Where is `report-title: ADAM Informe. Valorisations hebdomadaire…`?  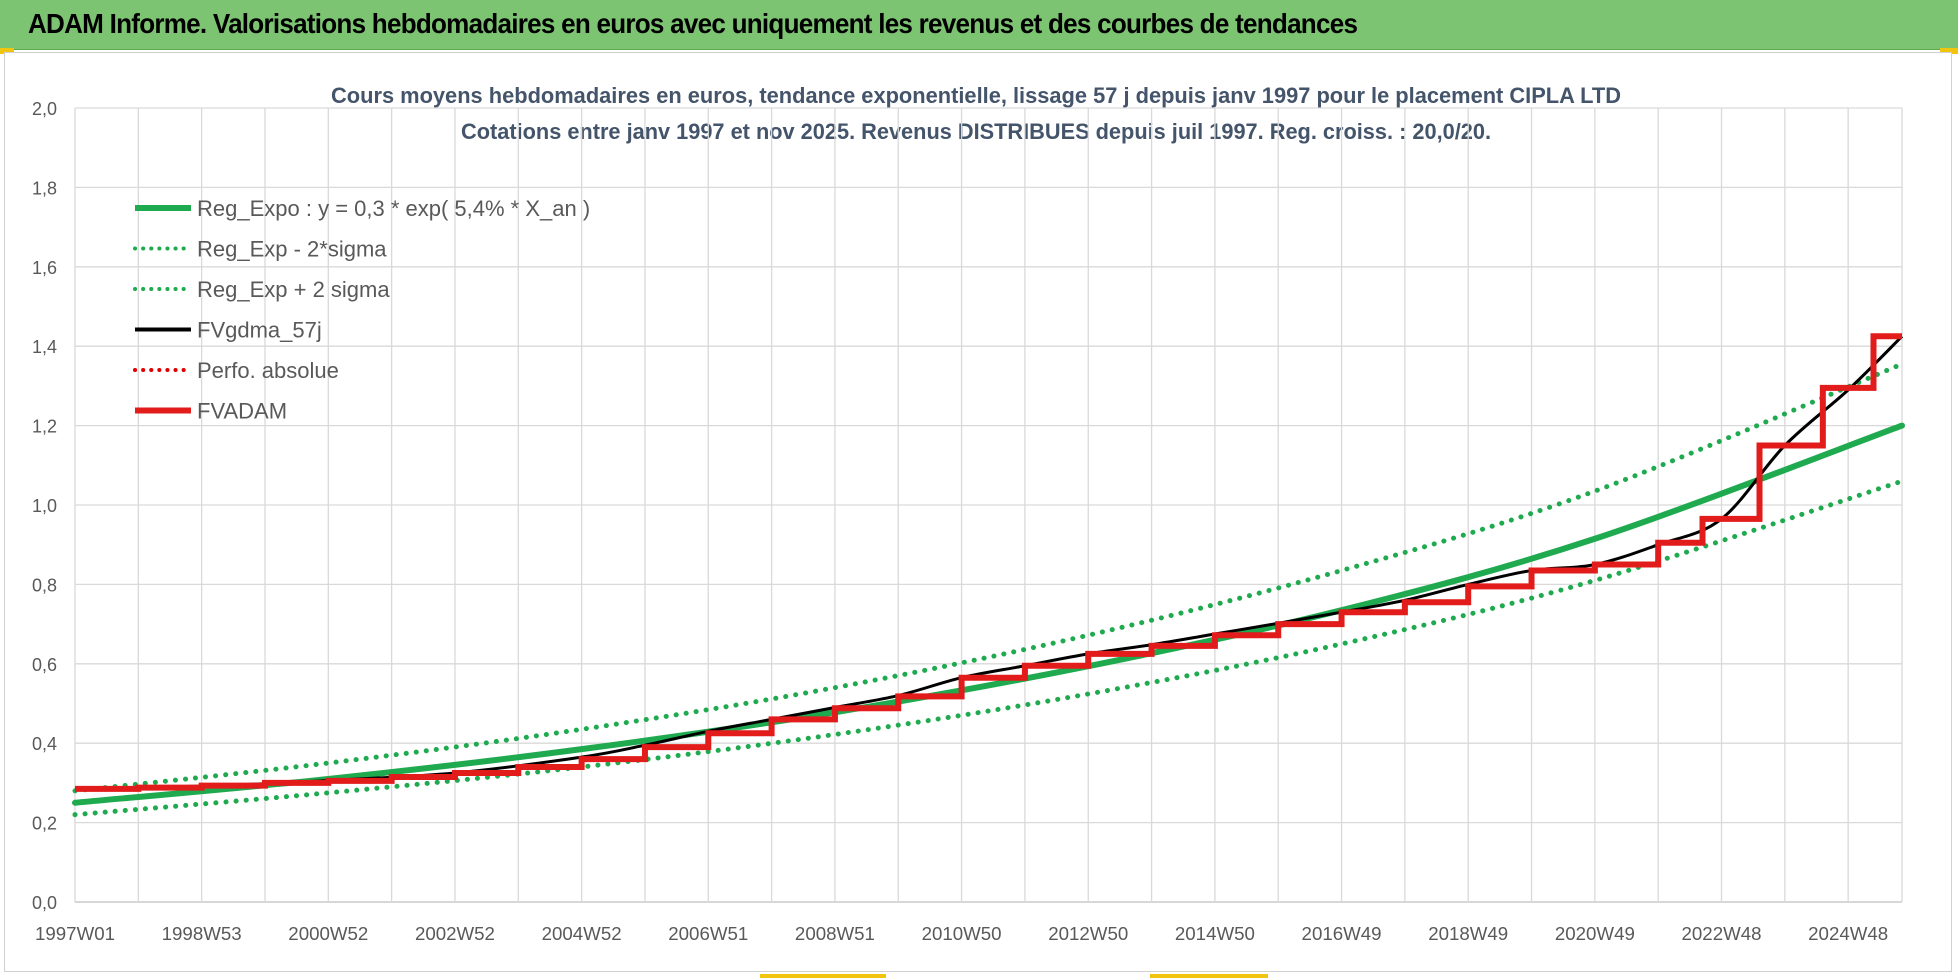 report-title: ADAM Informe. Valorisations hebdomadaire… is located at coordinates (693, 23).